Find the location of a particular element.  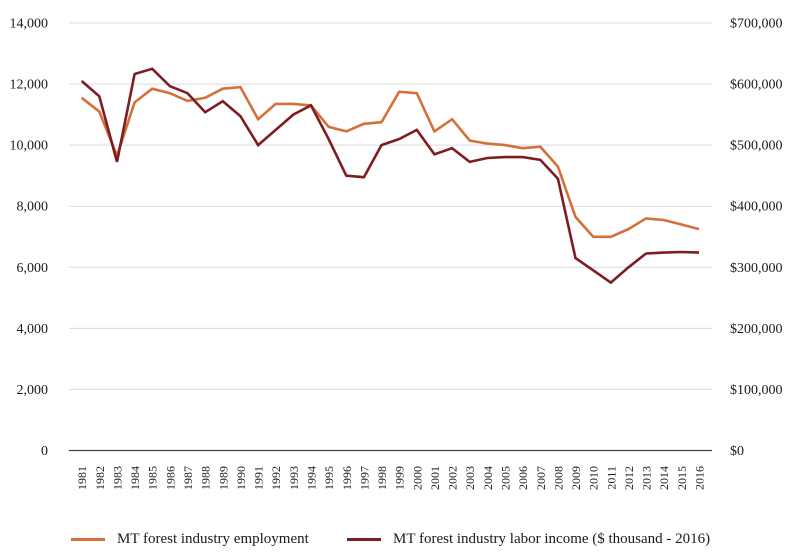

x-axis-year-label: 1997 is located at coordinates (364, 478).